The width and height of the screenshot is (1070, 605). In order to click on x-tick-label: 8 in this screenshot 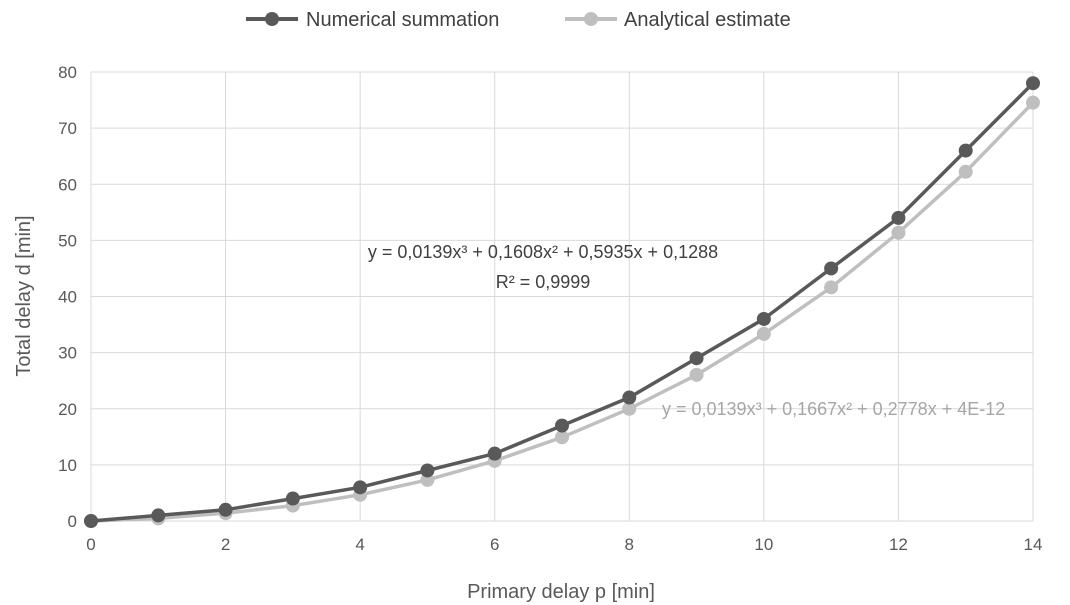, I will do `click(629, 544)`.